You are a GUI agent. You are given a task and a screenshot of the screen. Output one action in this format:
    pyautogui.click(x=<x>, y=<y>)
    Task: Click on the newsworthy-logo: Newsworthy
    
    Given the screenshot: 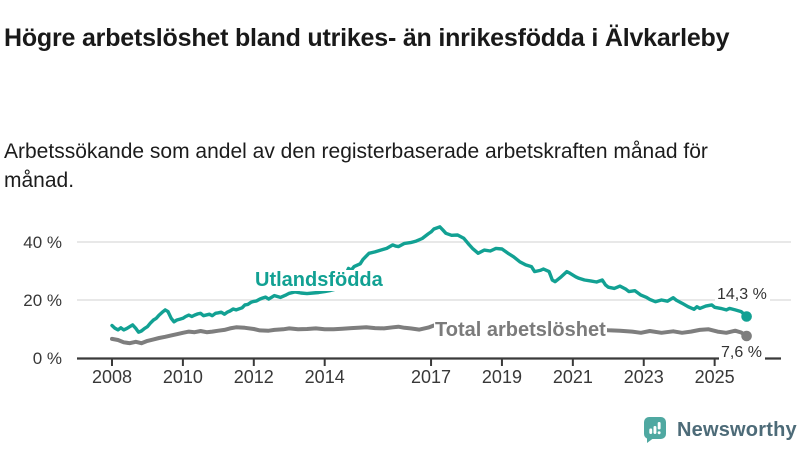 What is the action you would take?
    pyautogui.click(x=720, y=430)
    